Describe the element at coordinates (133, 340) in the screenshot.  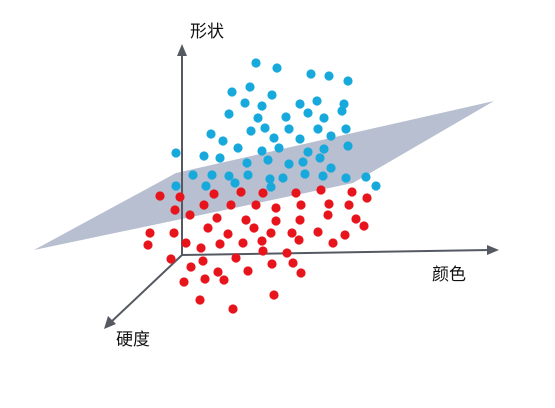
I see `hardness-axis-label: 硬度` at that location.